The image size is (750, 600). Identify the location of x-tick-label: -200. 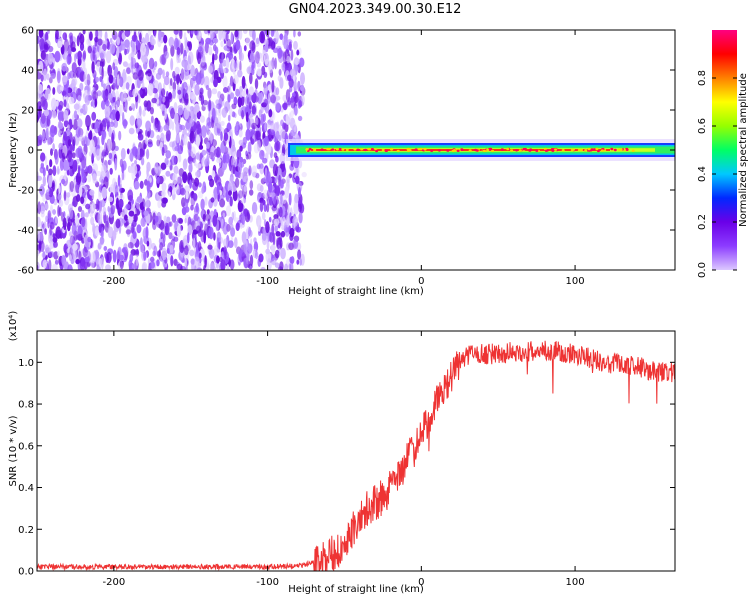
(114, 281).